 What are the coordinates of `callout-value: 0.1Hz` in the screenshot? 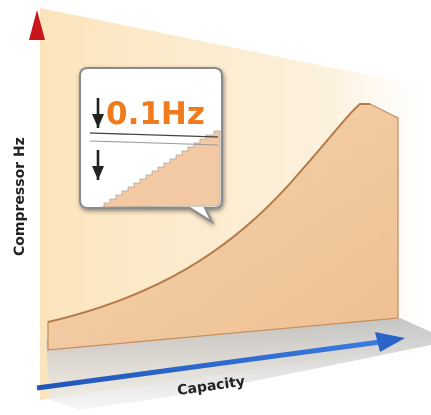 It's located at (155, 114).